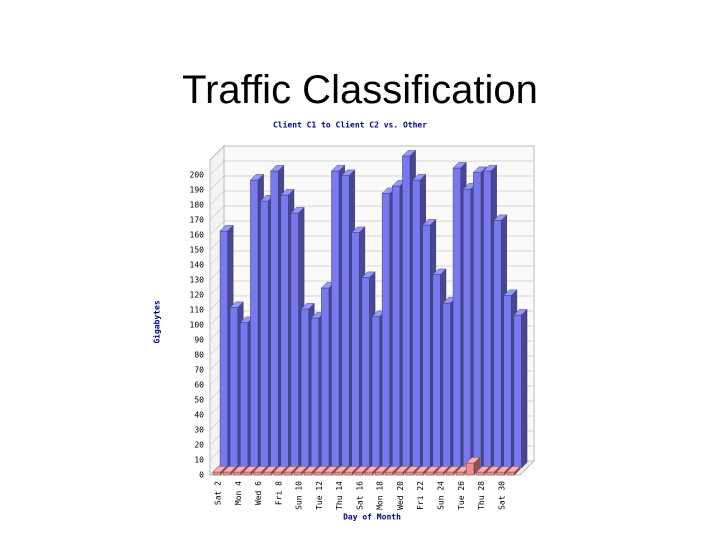 The width and height of the screenshot is (720, 540). I want to click on y-tick-label: 30, so click(199, 430).